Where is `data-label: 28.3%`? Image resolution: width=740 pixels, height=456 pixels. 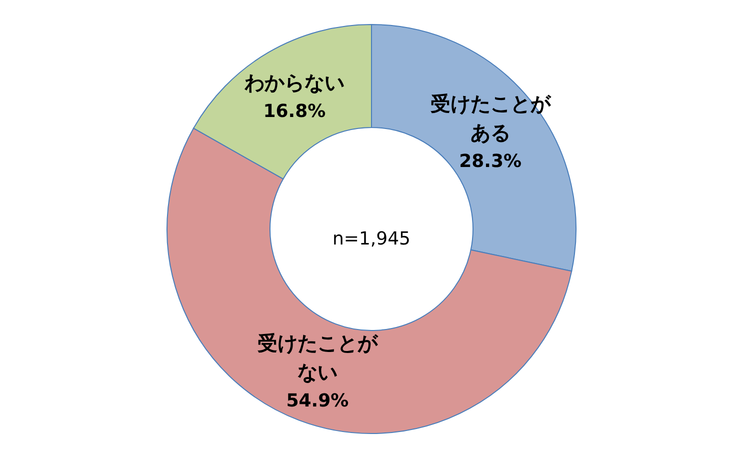 data-label: 28.3% is located at coordinates (490, 161).